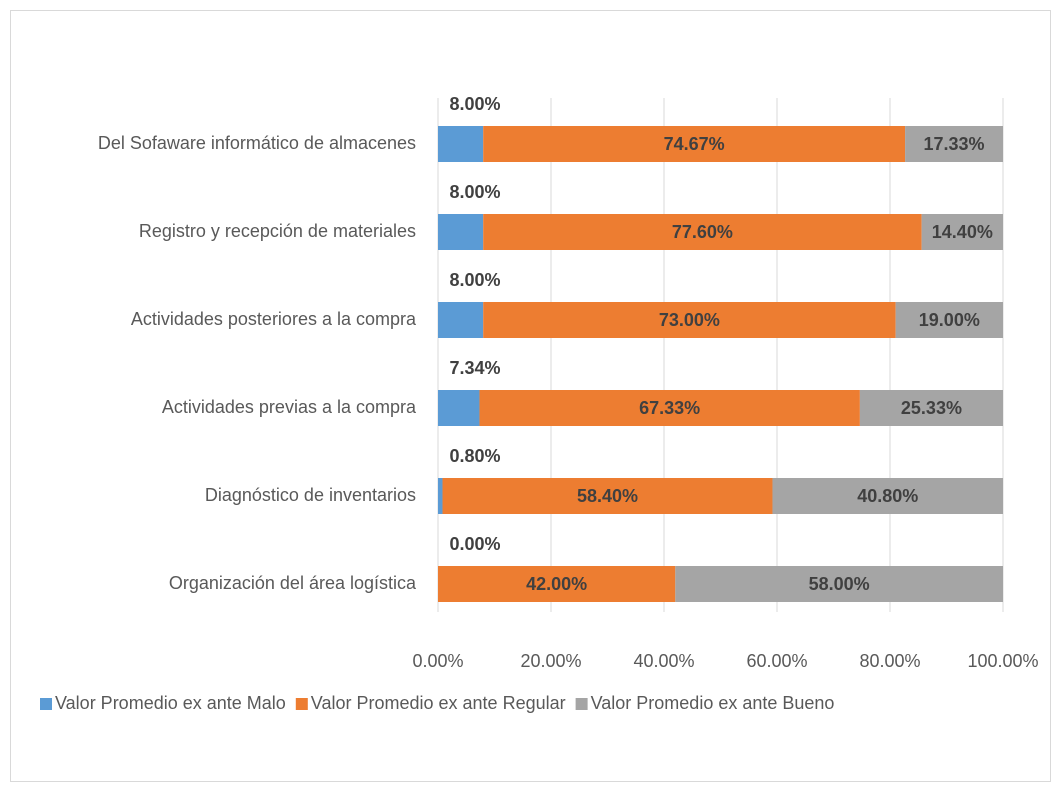 The width and height of the screenshot is (1062, 793). What do you see at coordinates (889, 661) in the screenshot?
I see `x-tick-label: 80.00%` at bounding box center [889, 661].